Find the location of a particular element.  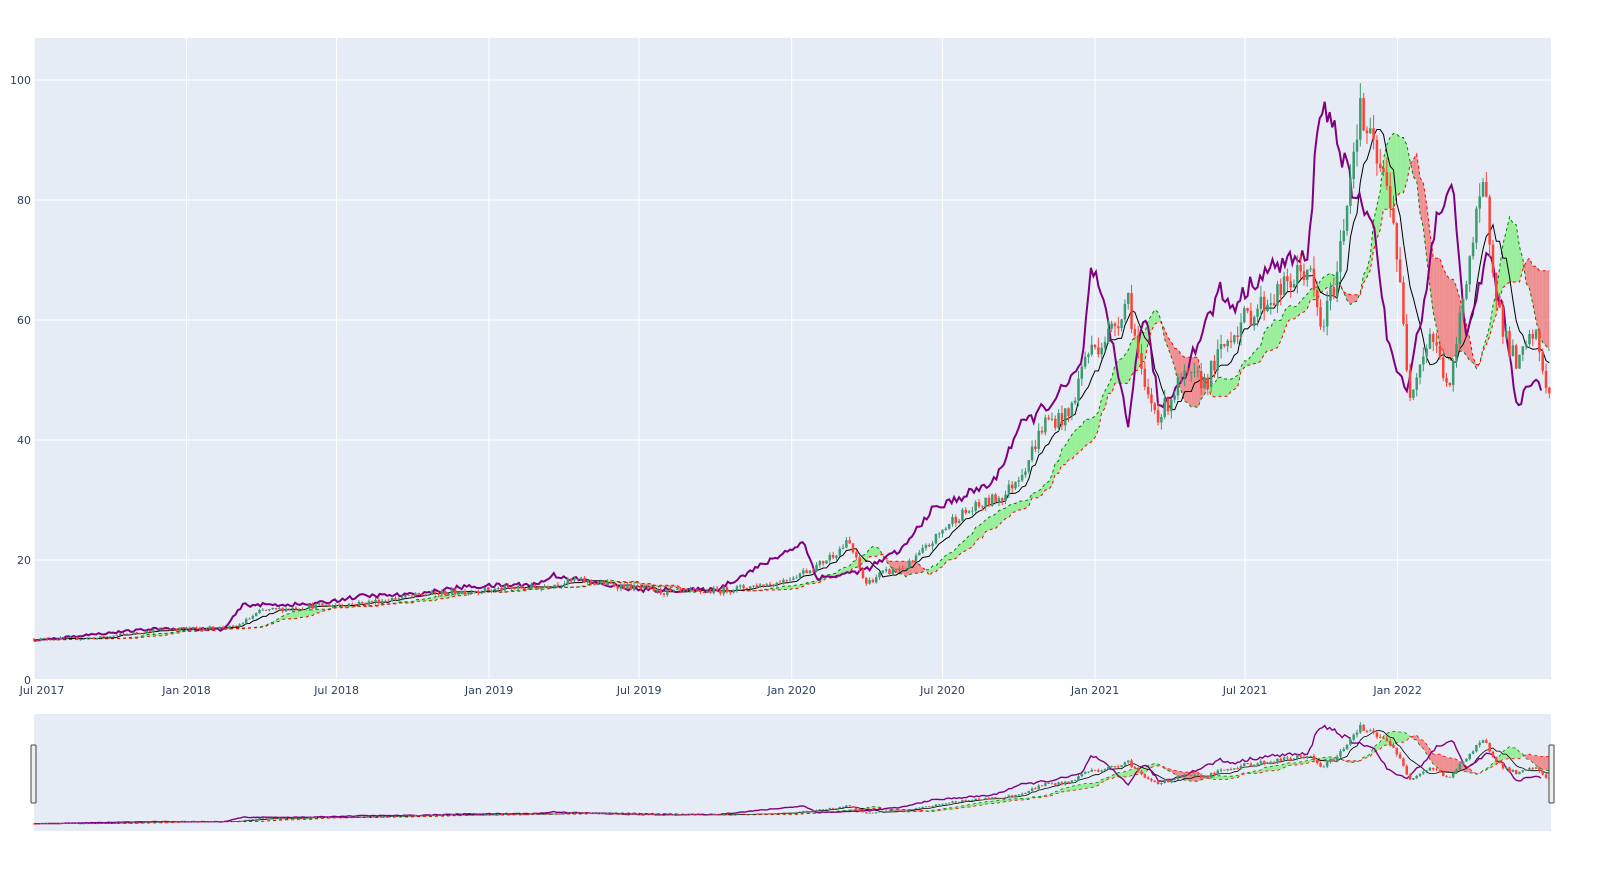

range-slider-right-handle is located at coordinates (1551, 774).